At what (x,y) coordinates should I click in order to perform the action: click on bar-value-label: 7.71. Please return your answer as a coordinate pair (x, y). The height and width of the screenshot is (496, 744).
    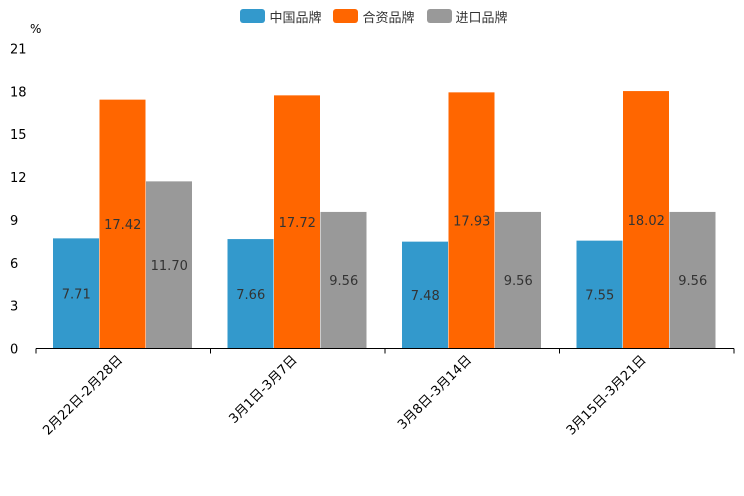
    Looking at the image, I should click on (76, 294).